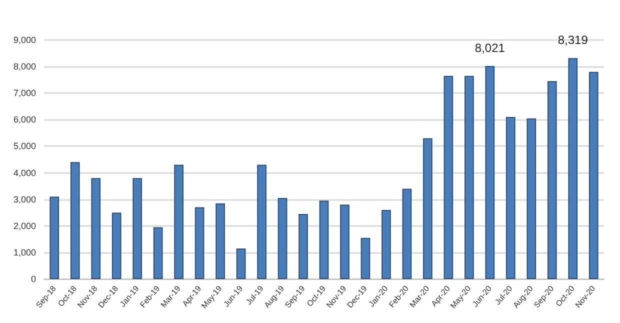  What do you see at coordinates (24, 93) in the screenshot?
I see `y-tick-label: 7,000` at bounding box center [24, 93].